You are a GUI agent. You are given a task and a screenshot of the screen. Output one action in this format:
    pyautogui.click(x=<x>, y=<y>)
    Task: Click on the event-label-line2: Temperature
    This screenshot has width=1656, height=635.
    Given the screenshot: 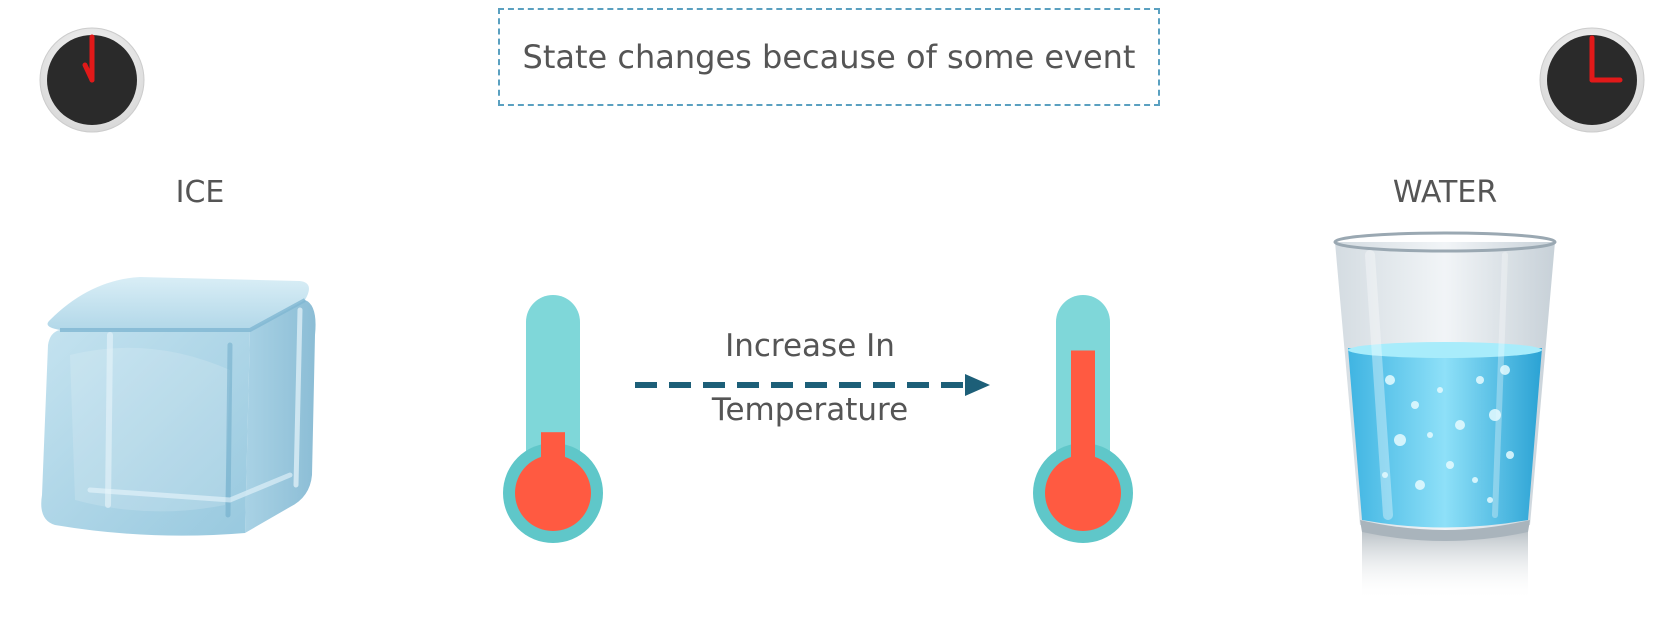 What is the action you would take?
    pyautogui.click(x=810, y=410)
    